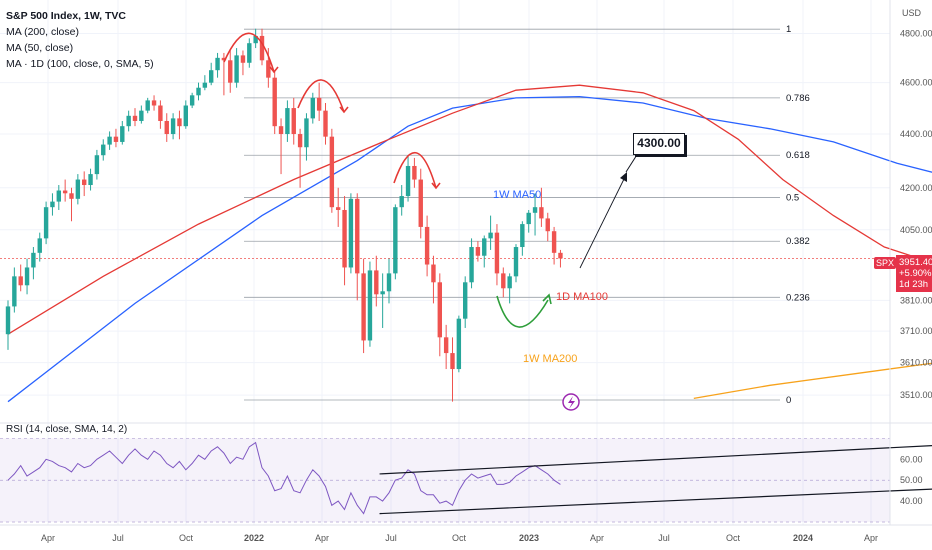  What do you see at coordinates (885, 263) in the screenshot?
I see `symbol-tag: SPX` at bounding box center [885, 263].